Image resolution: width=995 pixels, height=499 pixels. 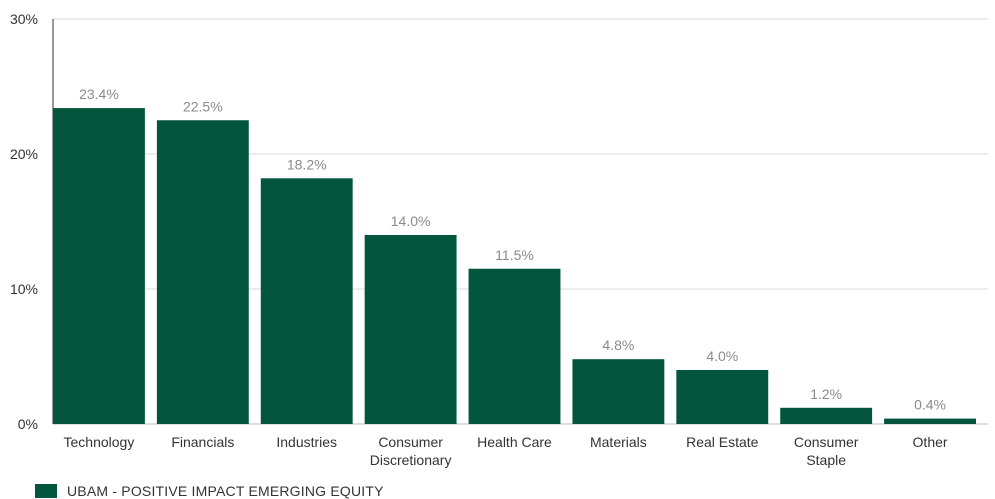 I want to click on data-label: 18.2%, so click(x=307, y=164).